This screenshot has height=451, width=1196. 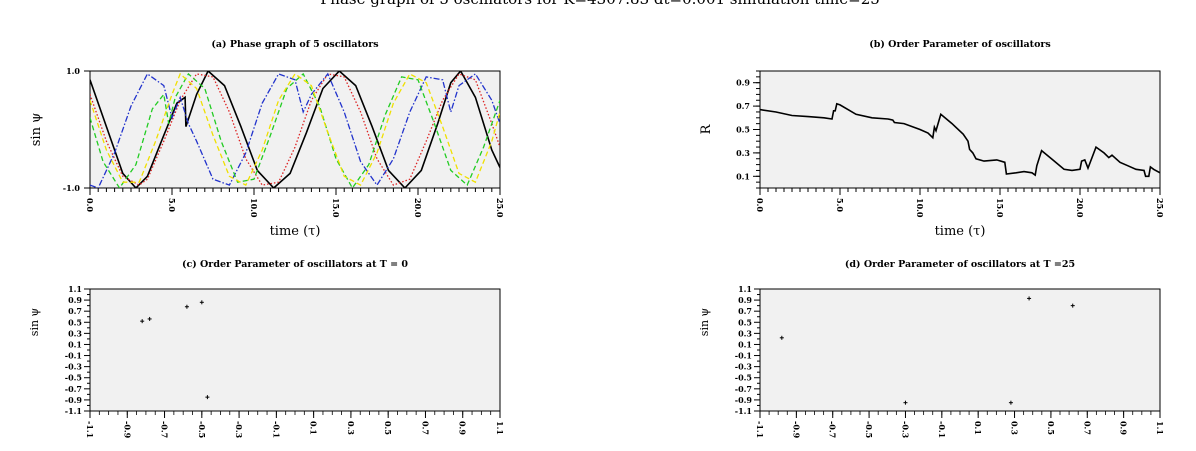 I want to click on panel-c-x-tick-label: 1.1, so click(x=500, y=428).